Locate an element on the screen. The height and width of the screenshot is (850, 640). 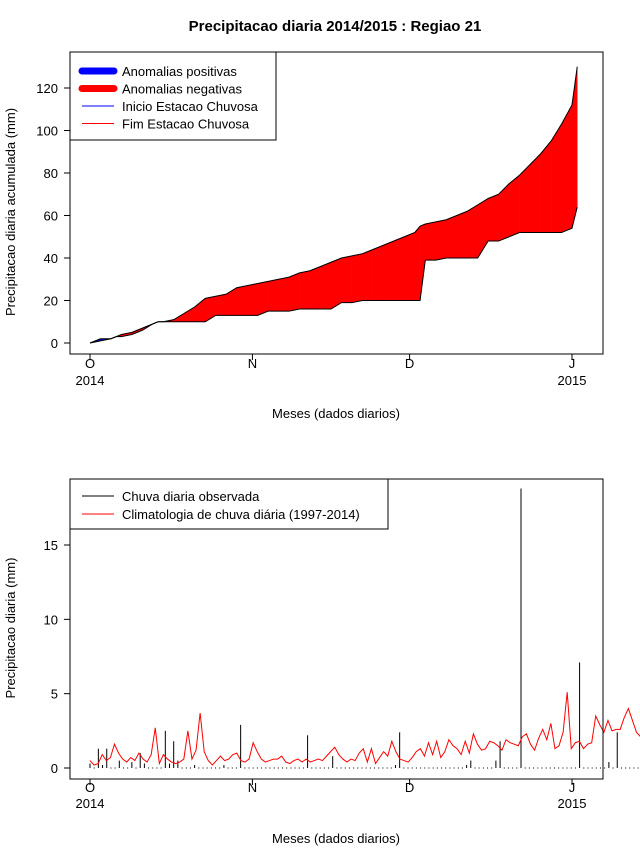
legend-label: Anomalias negativas is located at coordinates (182, 89).